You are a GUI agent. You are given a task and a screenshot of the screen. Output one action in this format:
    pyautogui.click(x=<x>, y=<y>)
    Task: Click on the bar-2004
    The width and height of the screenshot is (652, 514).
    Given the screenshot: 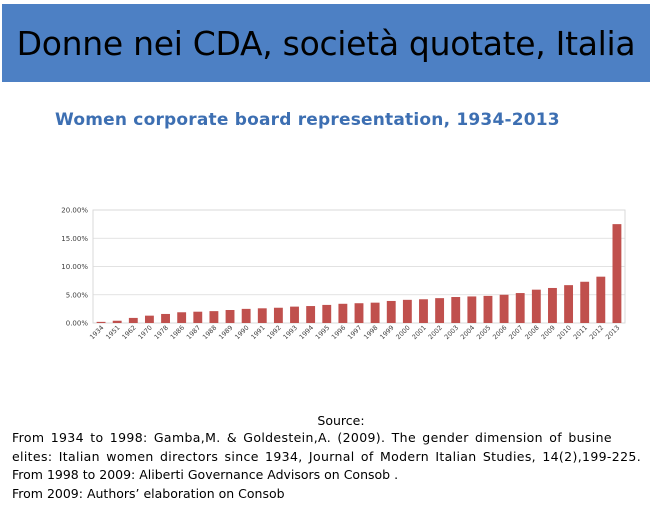 What is the action you would take?
    pyautogui.click(x=472, y=309)
    